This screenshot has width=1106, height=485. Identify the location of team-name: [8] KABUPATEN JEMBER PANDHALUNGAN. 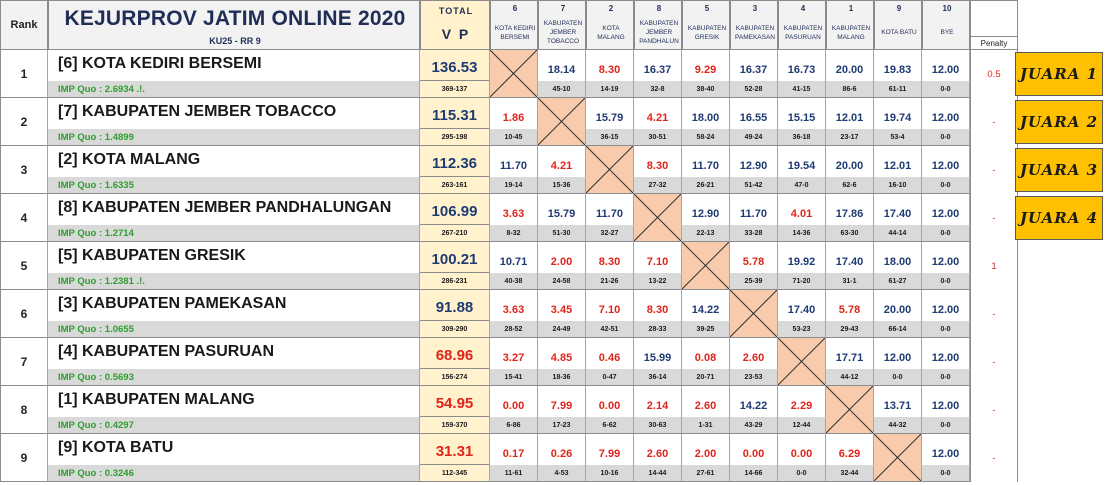
(234, 209).